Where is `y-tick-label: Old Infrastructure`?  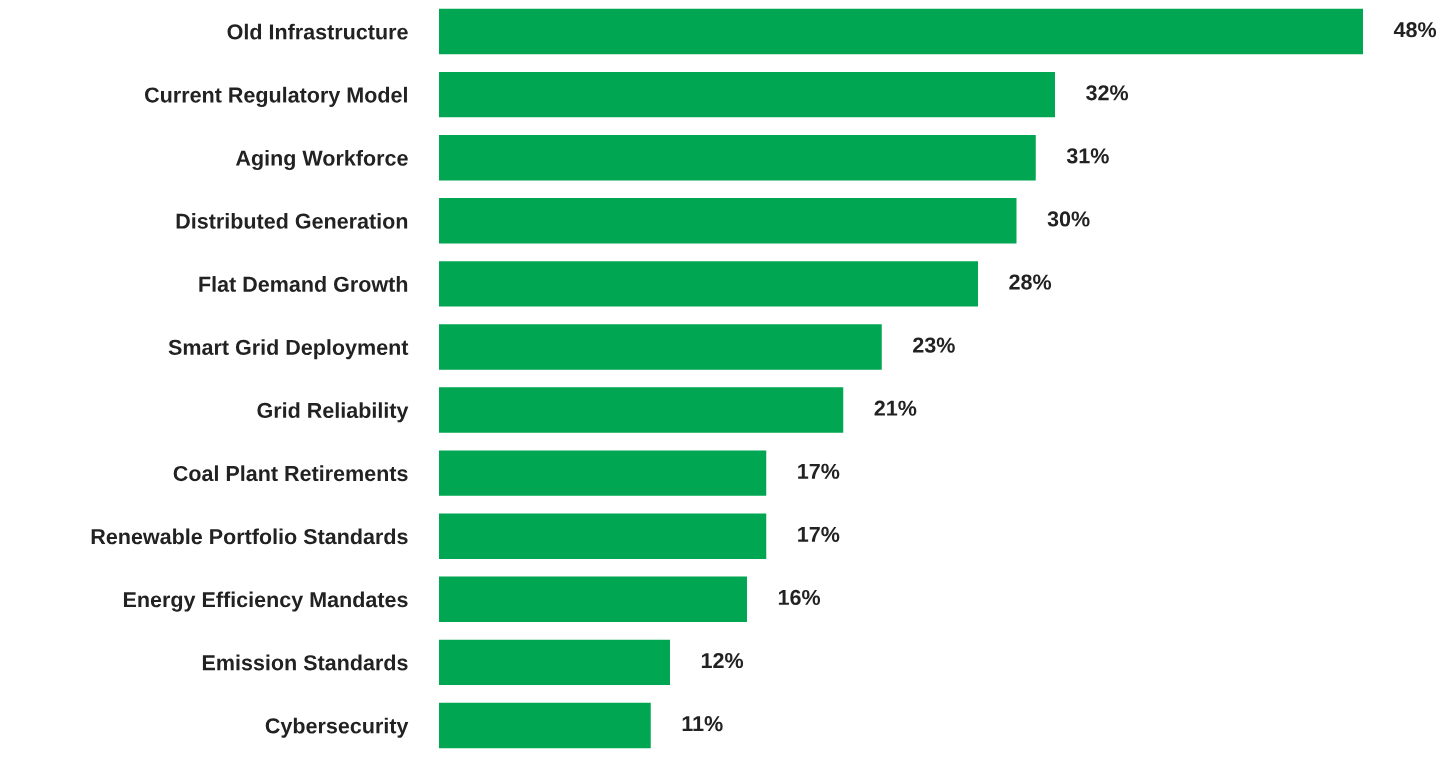 y-tick-label: Old Infrastructure is located at coordinates (317, 31).